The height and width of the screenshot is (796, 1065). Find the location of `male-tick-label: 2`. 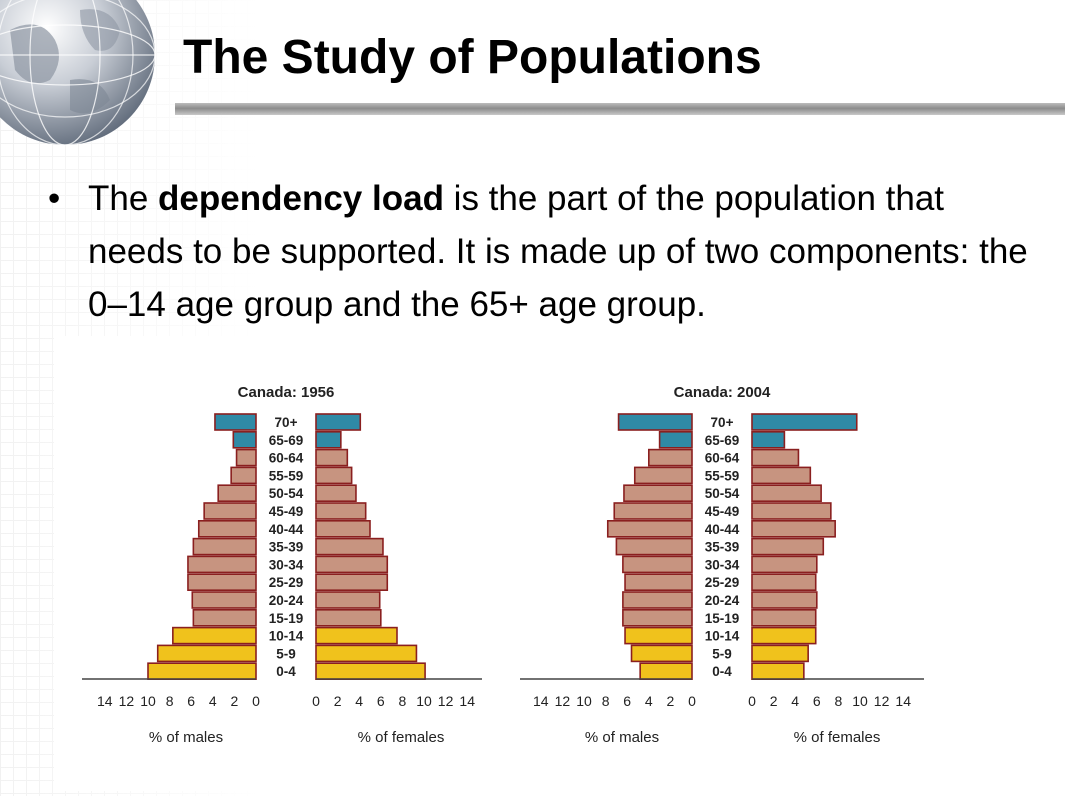

male-tick-label: 2 is located at coordinates (235, 701).